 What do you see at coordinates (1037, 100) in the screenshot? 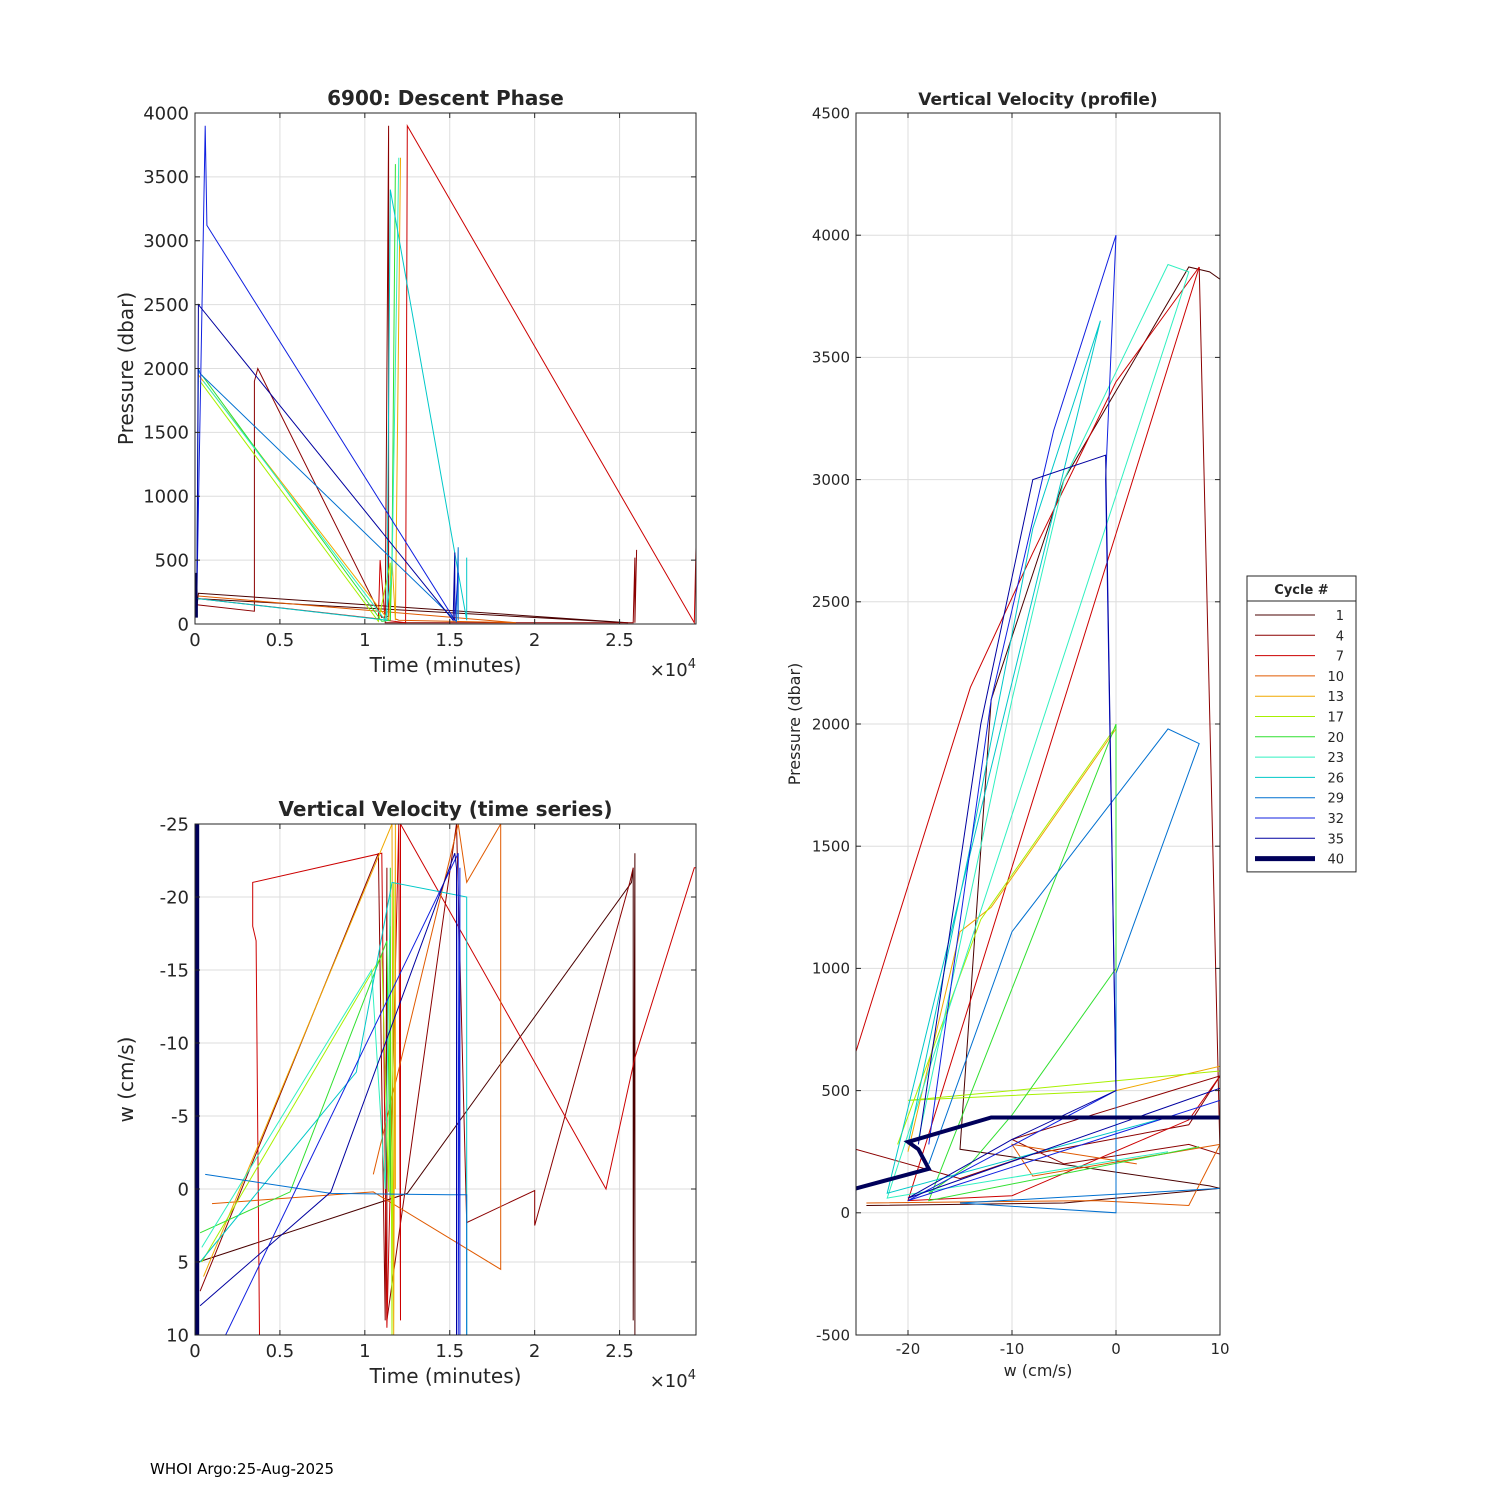
I see `chart-title: Vertical Velocity (profile)` at bounding box center [1037, 100].